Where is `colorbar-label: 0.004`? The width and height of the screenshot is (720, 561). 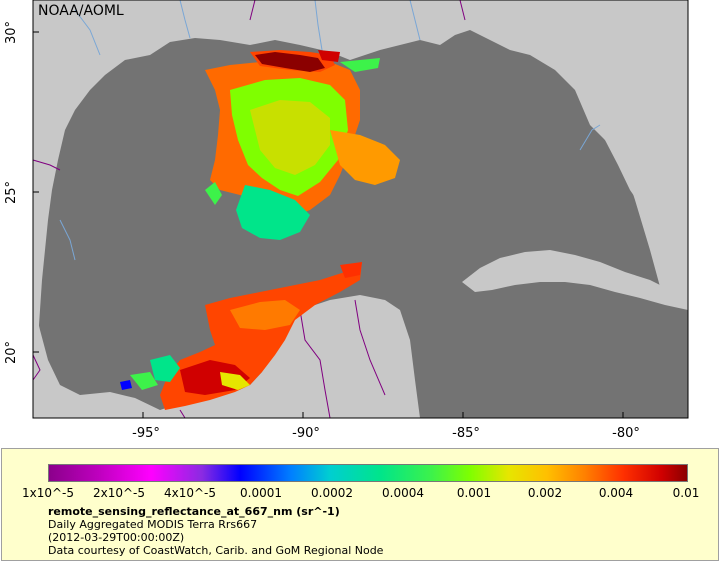
colorbar-label: 0.004 is located at coordinates (616, 493).